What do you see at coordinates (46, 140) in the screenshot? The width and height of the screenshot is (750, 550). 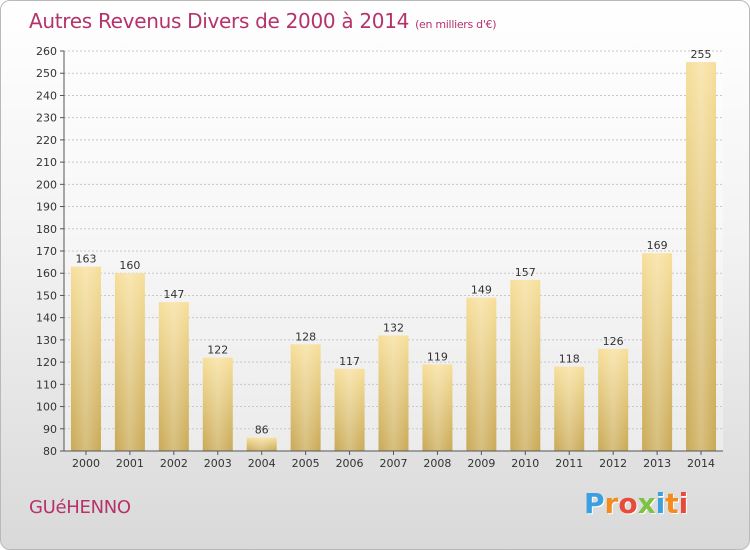 I see `y-tick-label: 220` at bounding box center [46, 140].